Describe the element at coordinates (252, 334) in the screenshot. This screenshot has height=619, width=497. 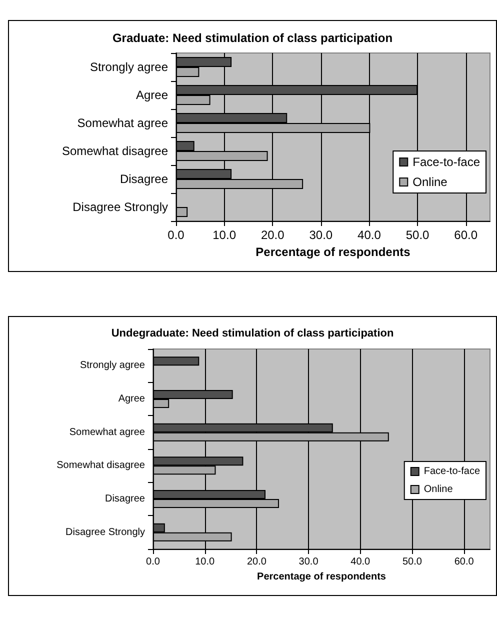
I see `chart-title: Undegraduate: Need stimulation of class participation` at that location.